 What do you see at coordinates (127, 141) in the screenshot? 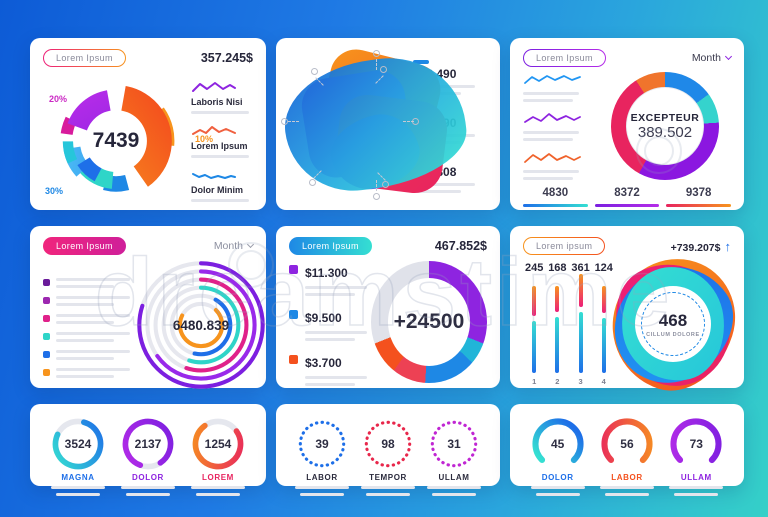
I see `rose-chart: 7439 20% 10% 30%` at bounding box center [127, 141].